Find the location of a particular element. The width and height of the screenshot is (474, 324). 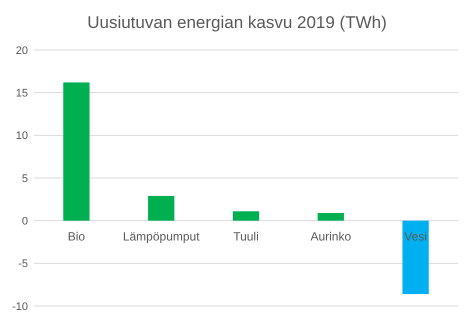

y-tick-label: 10 is located at coordinates (22, 136).